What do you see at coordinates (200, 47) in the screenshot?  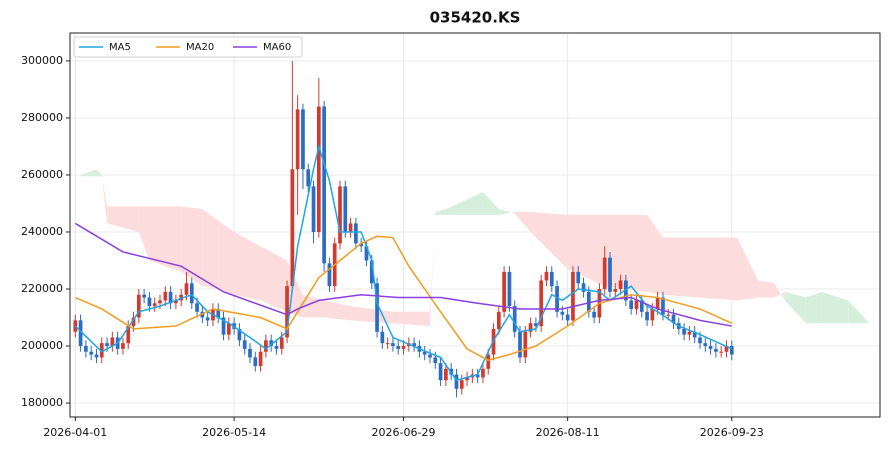 I see `legend-label: MA20` at bounding box center [200, 47].